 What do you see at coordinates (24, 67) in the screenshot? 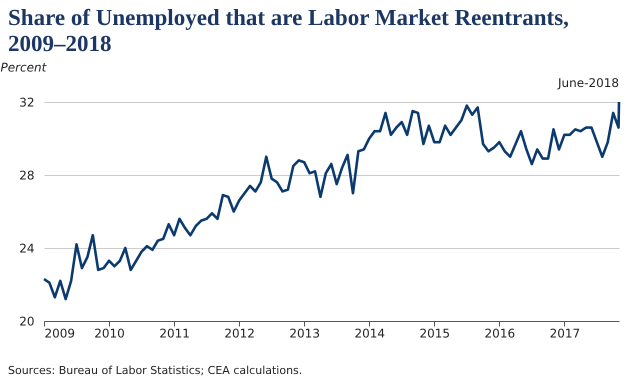
I see `y-axis-title: Percent` at bounding box center [24, 67].